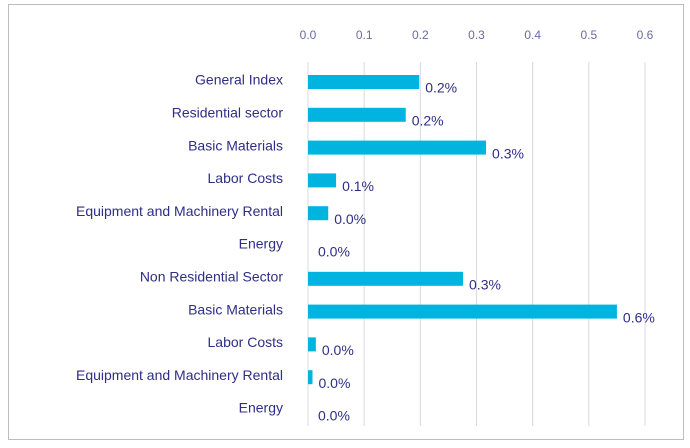 This screenshot has height=448, width=690. Describe the element at coordinates (420, 35) in the screenshot. I see `x-tick-label: 0.2` at that location.